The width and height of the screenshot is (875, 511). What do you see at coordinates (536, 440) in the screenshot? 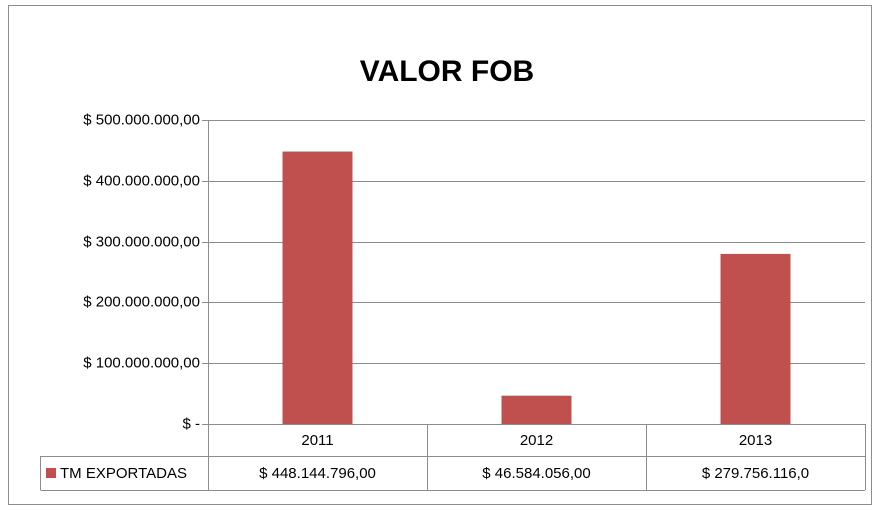
I see `x-tick-label: 2012` at bounding box center [536, 440].